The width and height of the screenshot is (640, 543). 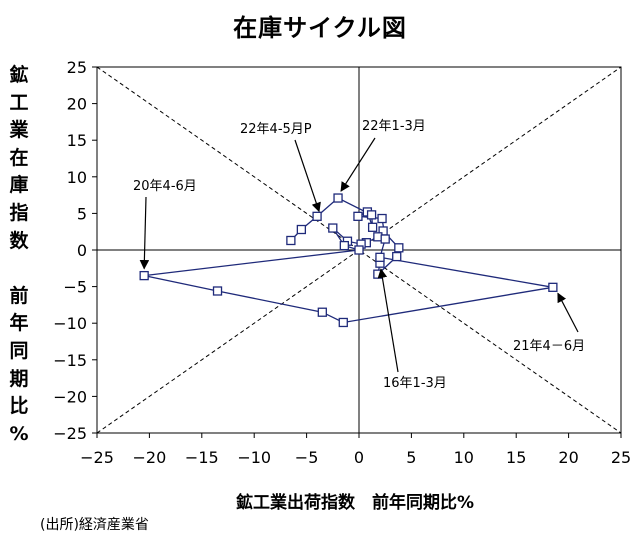 What do you see at coordinates (464, 457) in the screenshot?
I see `x-tick-label: 10` at bounding box center [464, 457].